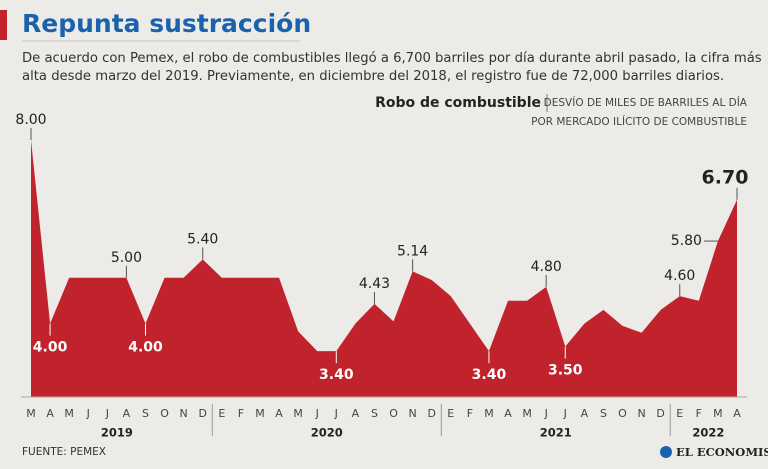  I want to click on value-label: 5.14, so click(412, 251).